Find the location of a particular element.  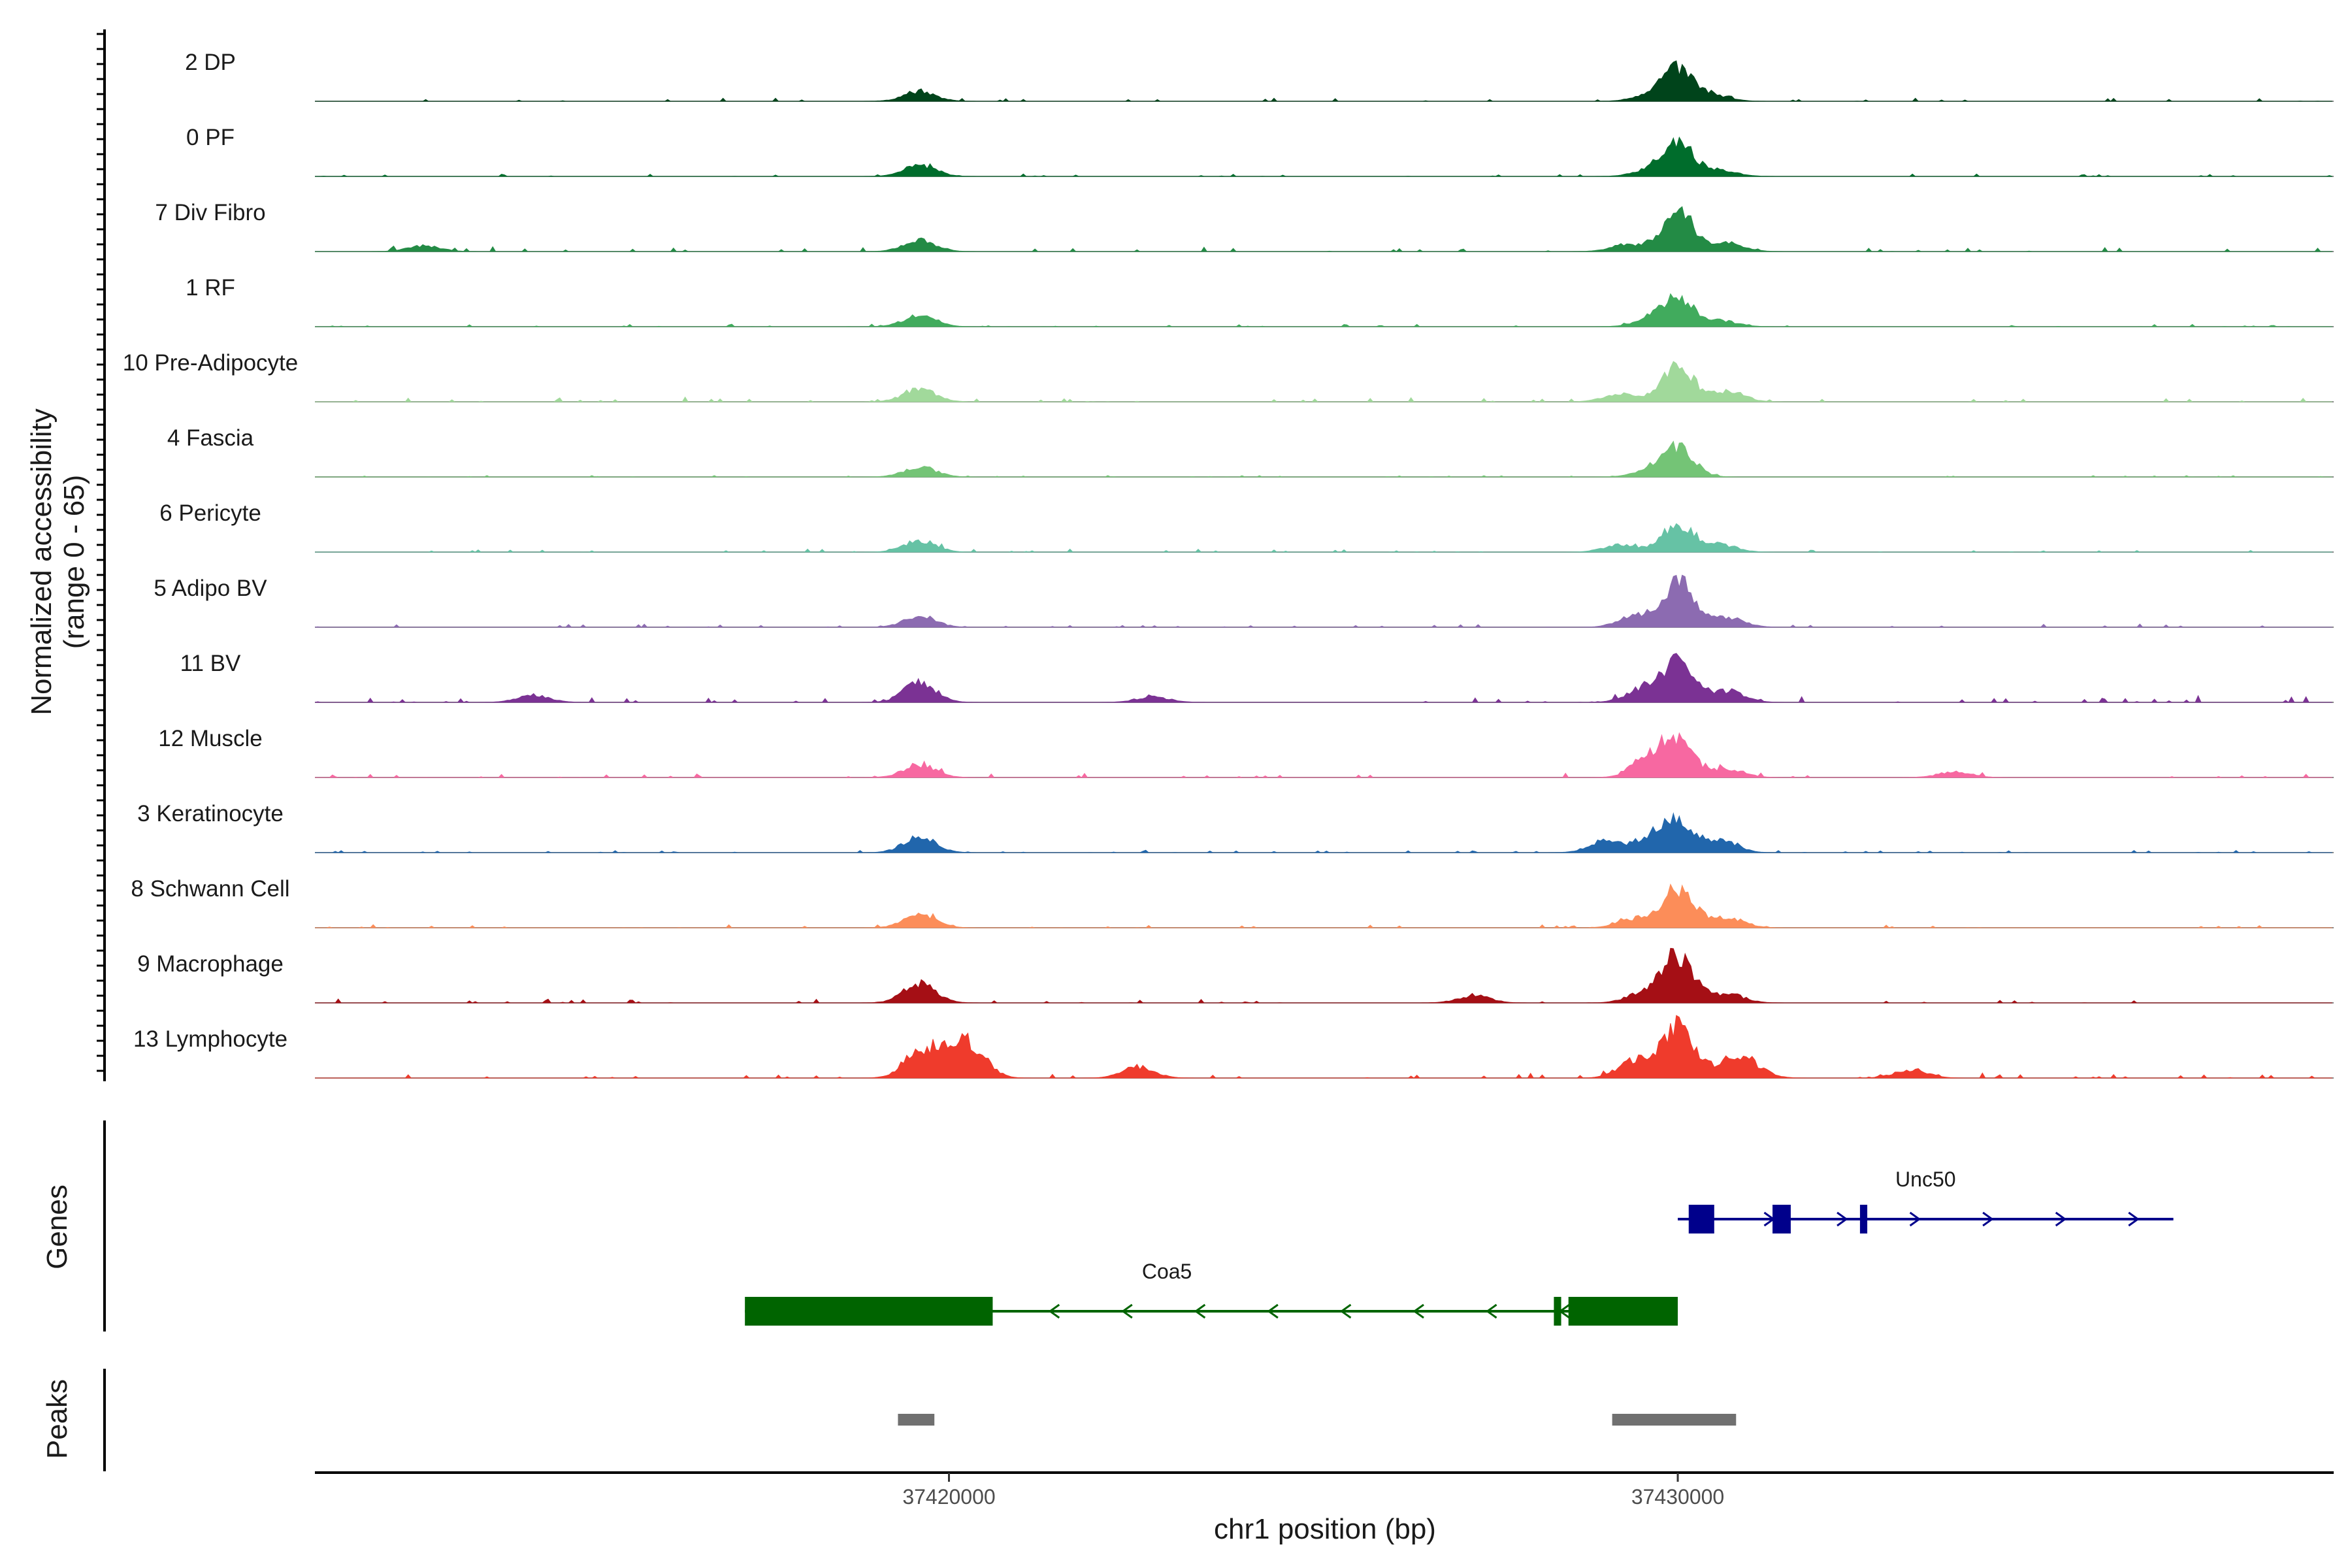

track-label: 3 Keratinocyte is located at coordinates (210, 813).